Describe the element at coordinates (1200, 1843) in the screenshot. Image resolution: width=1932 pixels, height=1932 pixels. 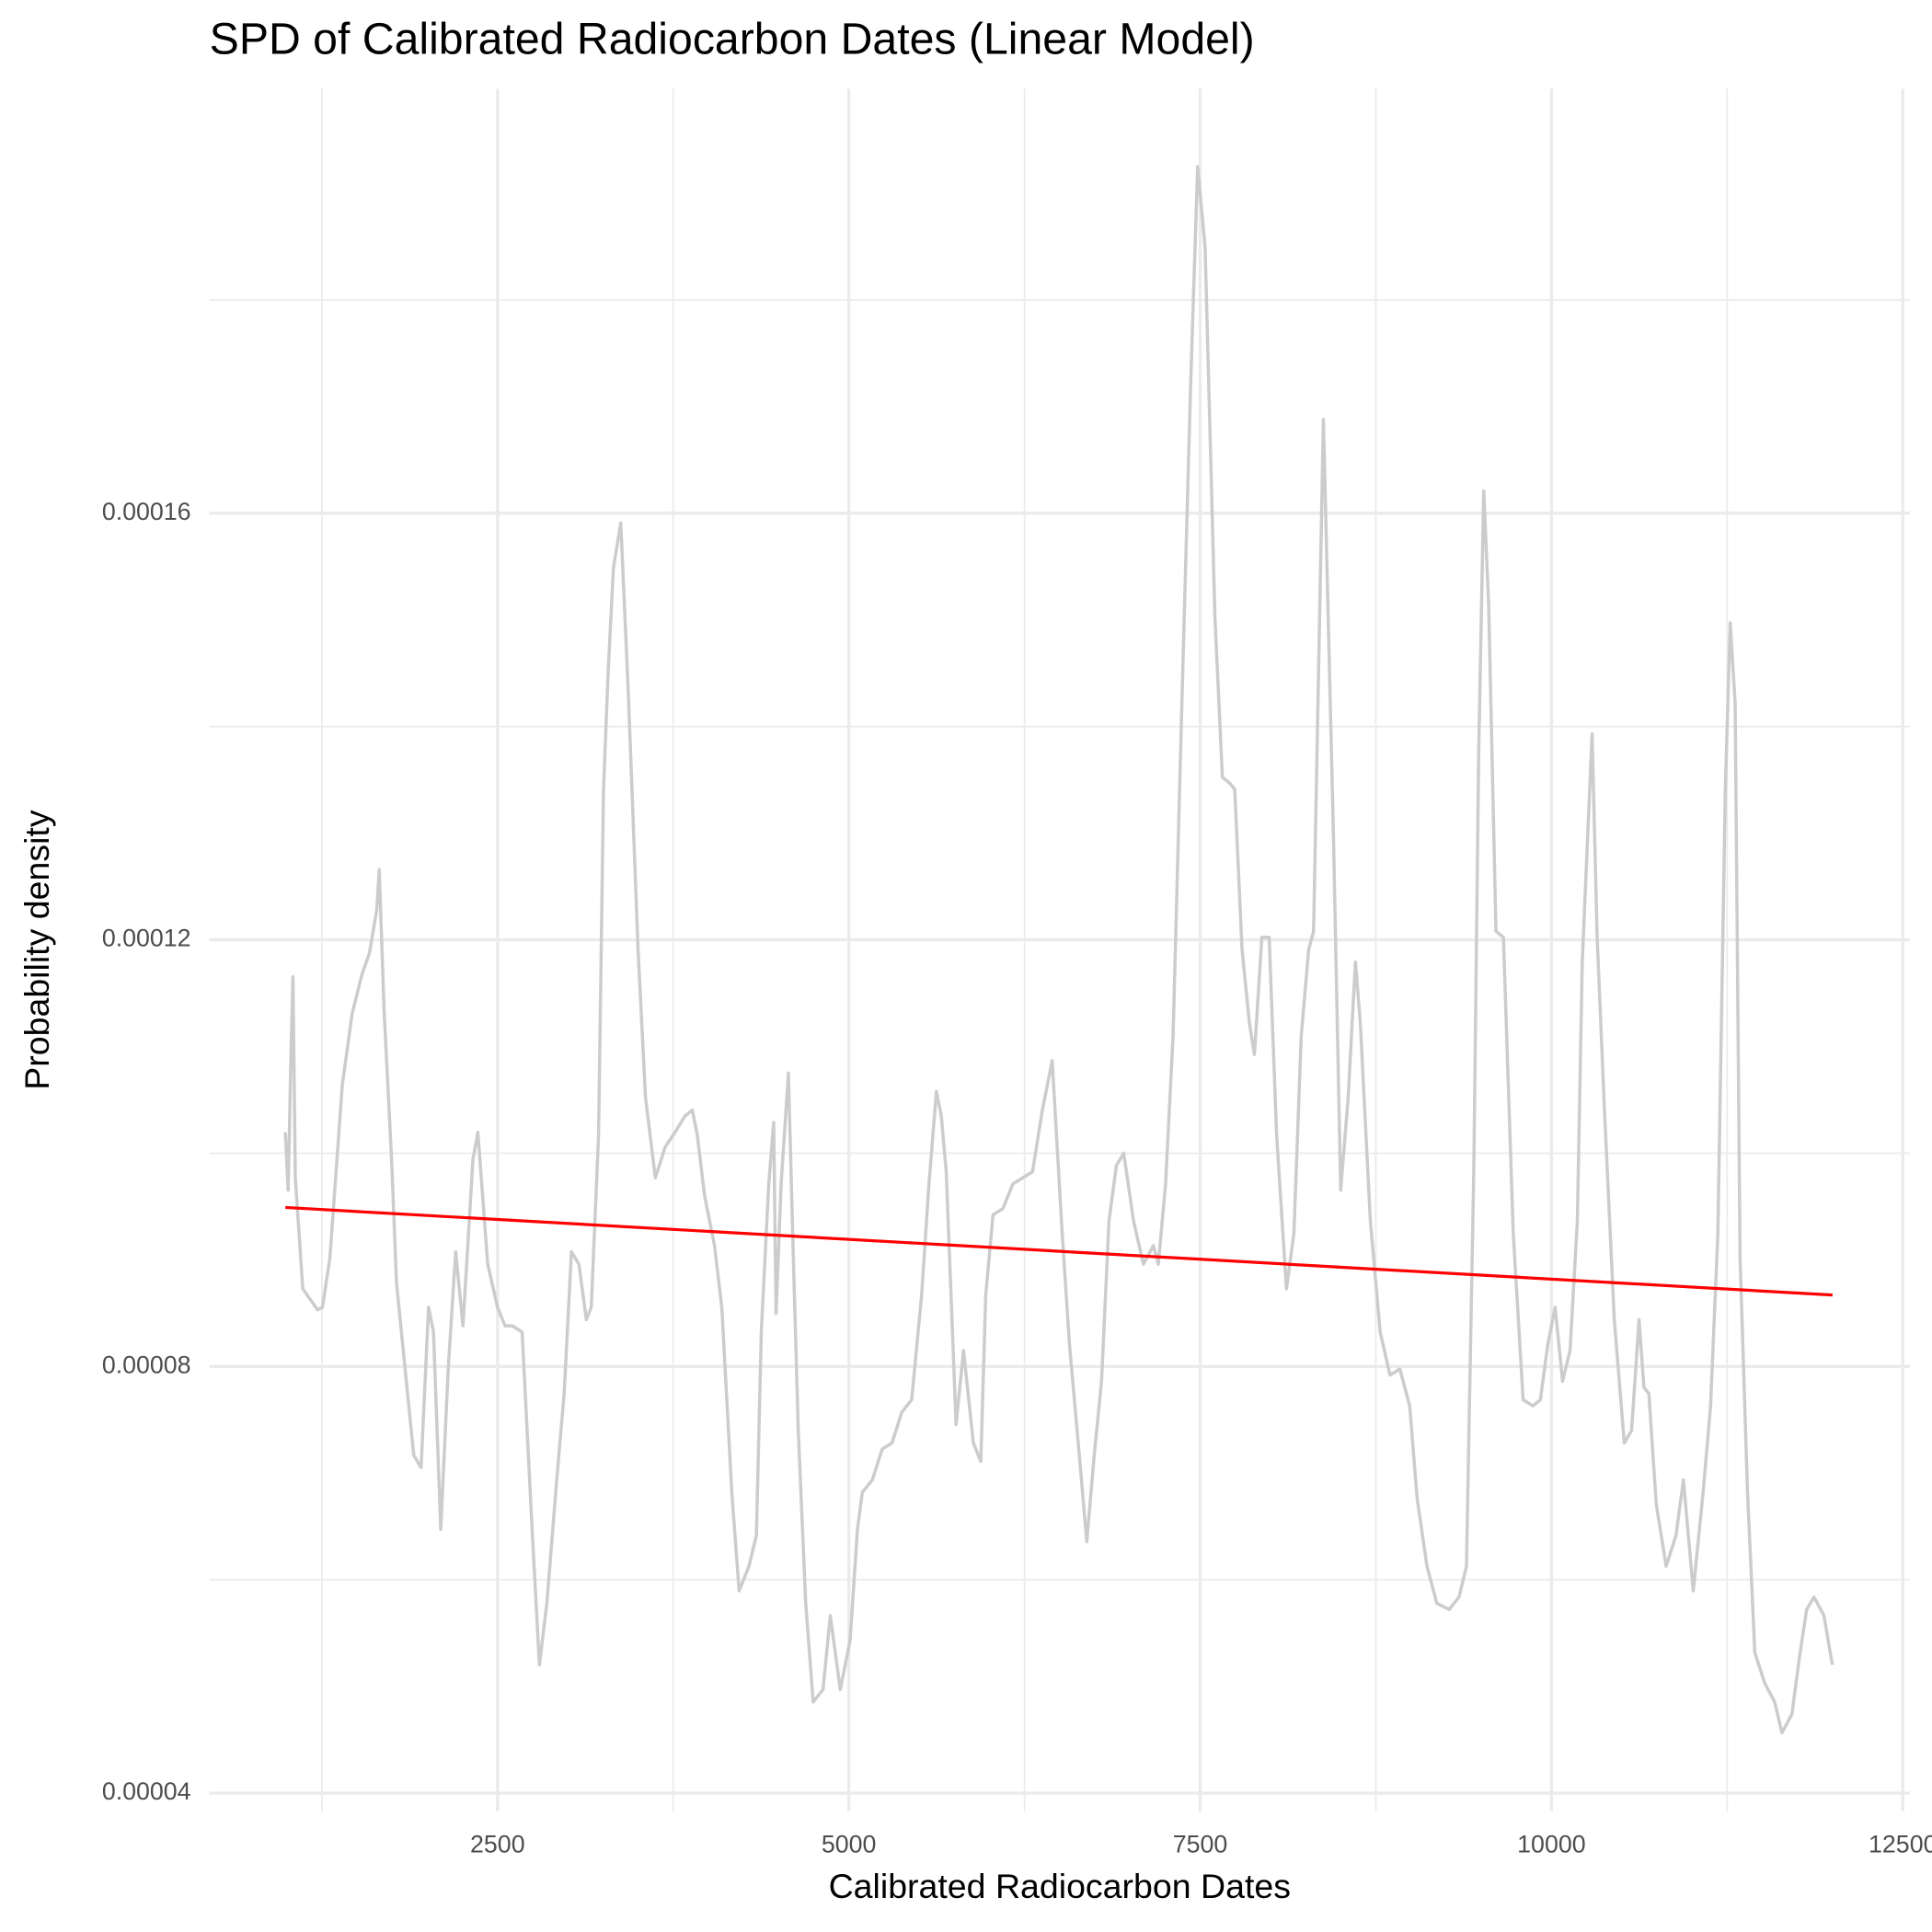
I see `x-tick-label: 7500` at that location.